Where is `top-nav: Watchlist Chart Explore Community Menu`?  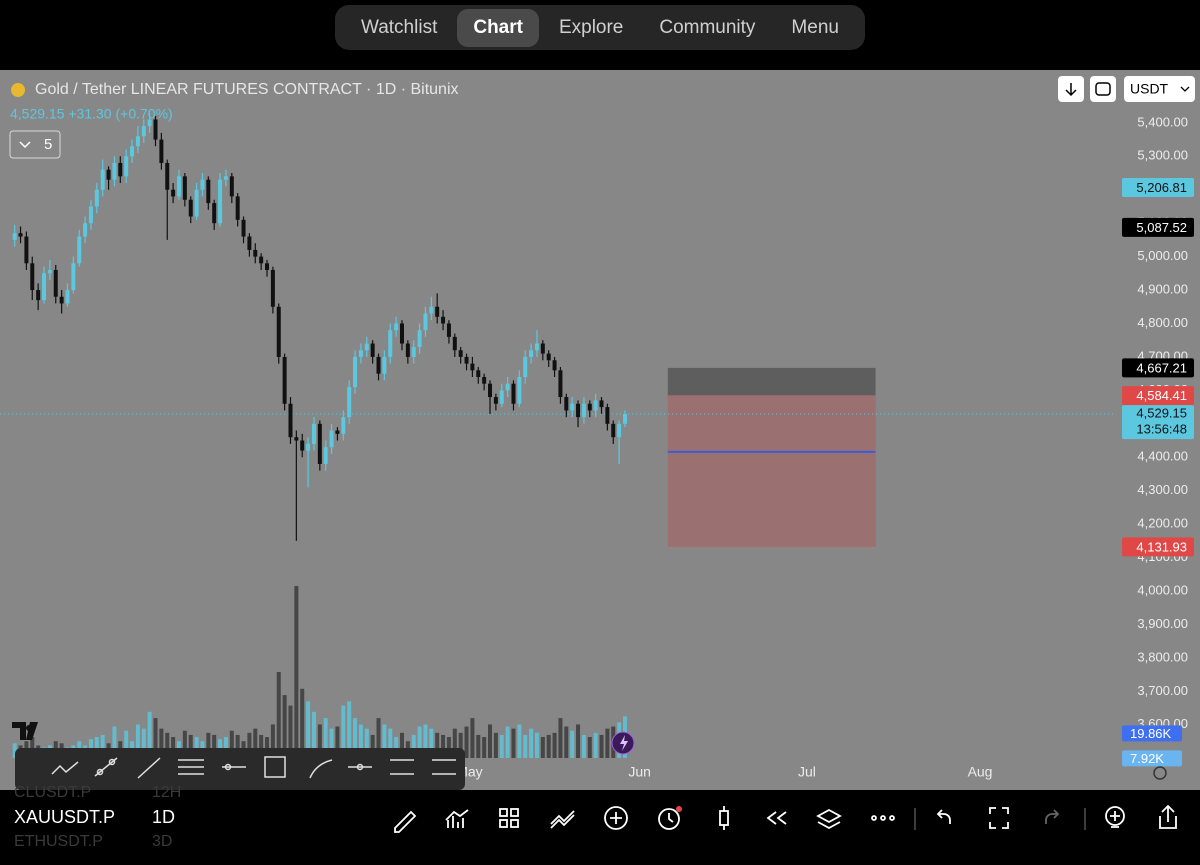
top-nav: Watchlist Chart Explore Community Menu is located at coordinates (600, 27).